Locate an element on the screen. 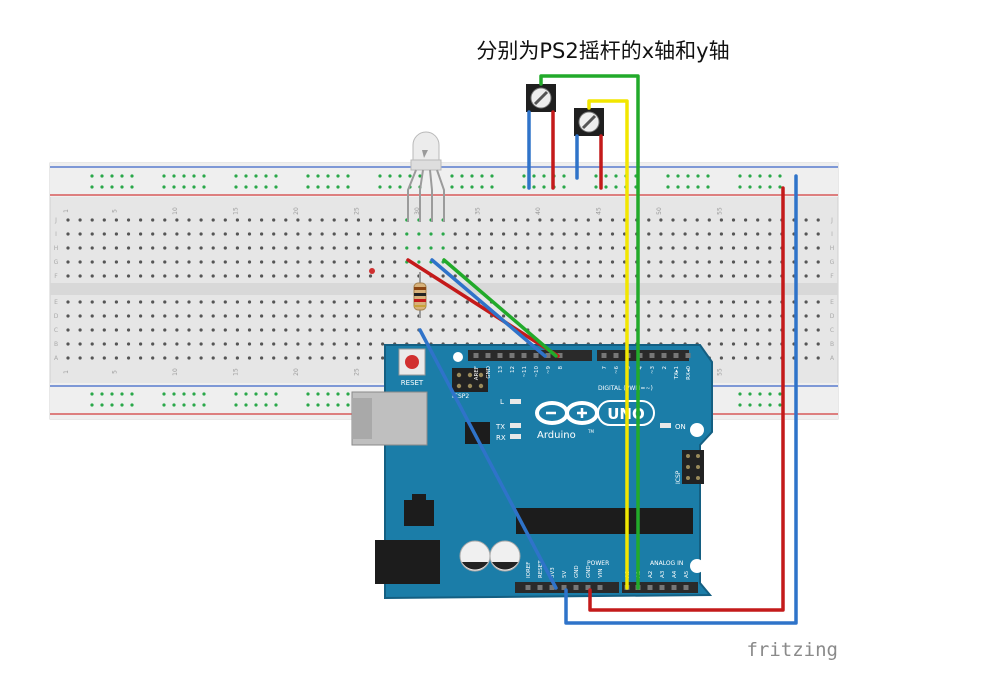  row-letter: J is located at coordinates (55, 220).